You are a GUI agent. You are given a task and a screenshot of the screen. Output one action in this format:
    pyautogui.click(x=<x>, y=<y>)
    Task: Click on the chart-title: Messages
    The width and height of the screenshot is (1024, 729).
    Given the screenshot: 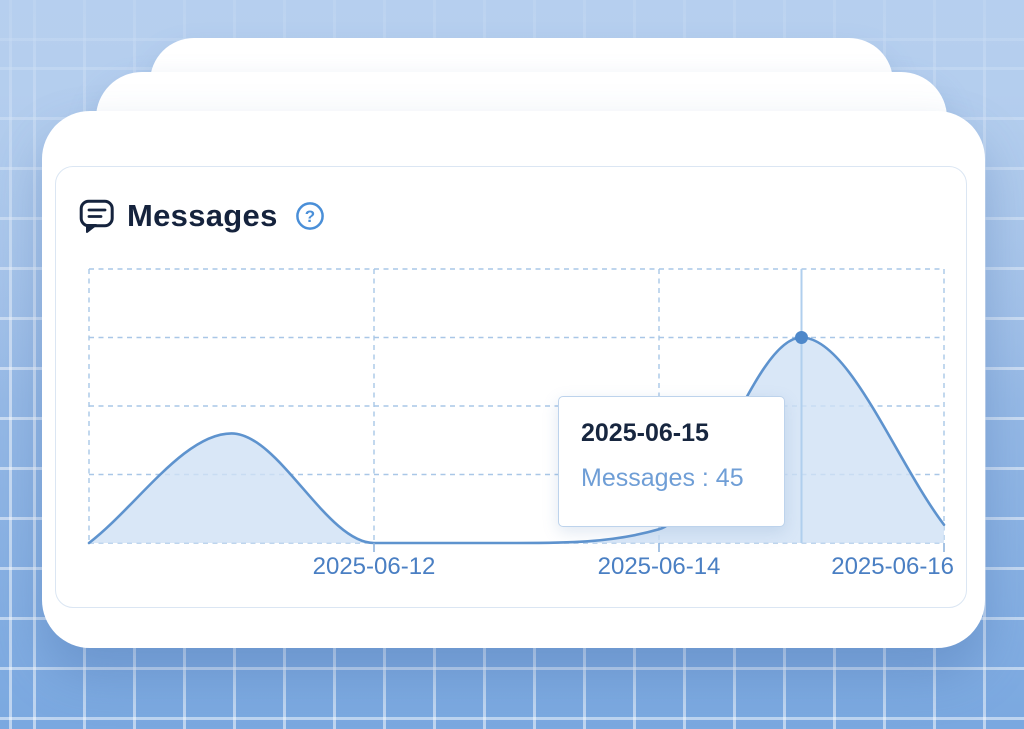 What is the action you would take?
    pyautogui.click(x=202, y=215)
    